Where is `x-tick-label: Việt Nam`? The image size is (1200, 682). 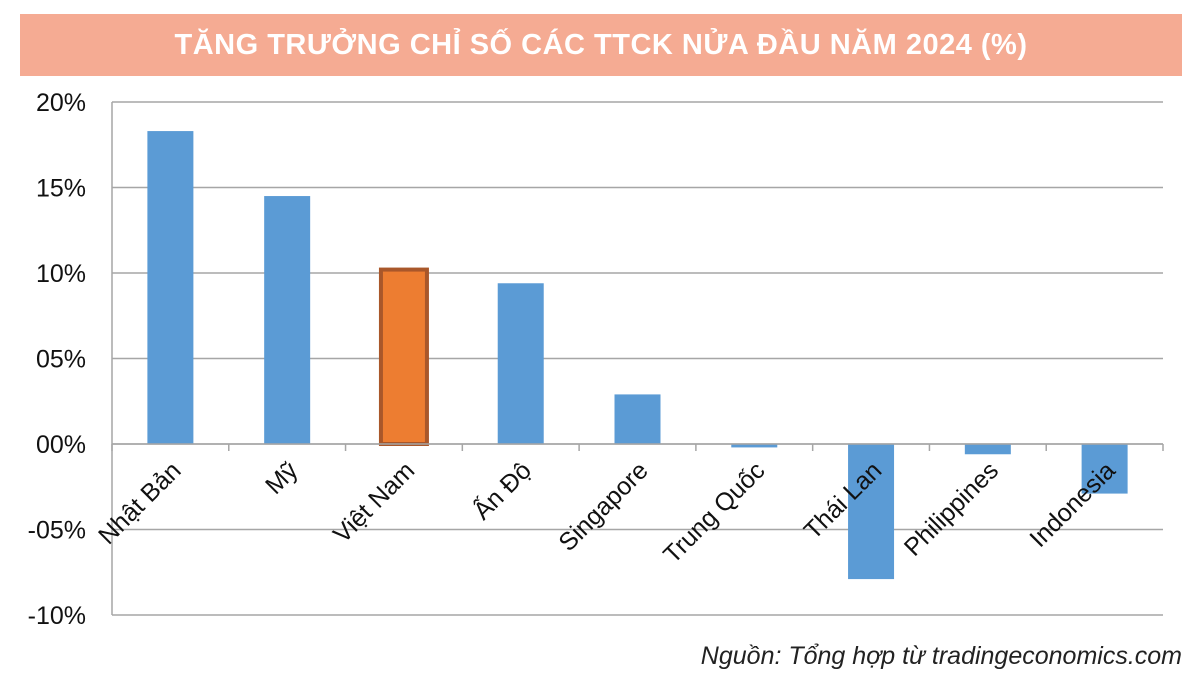
x-tick-label: Việt Nam is located at coordinates (374, 502).